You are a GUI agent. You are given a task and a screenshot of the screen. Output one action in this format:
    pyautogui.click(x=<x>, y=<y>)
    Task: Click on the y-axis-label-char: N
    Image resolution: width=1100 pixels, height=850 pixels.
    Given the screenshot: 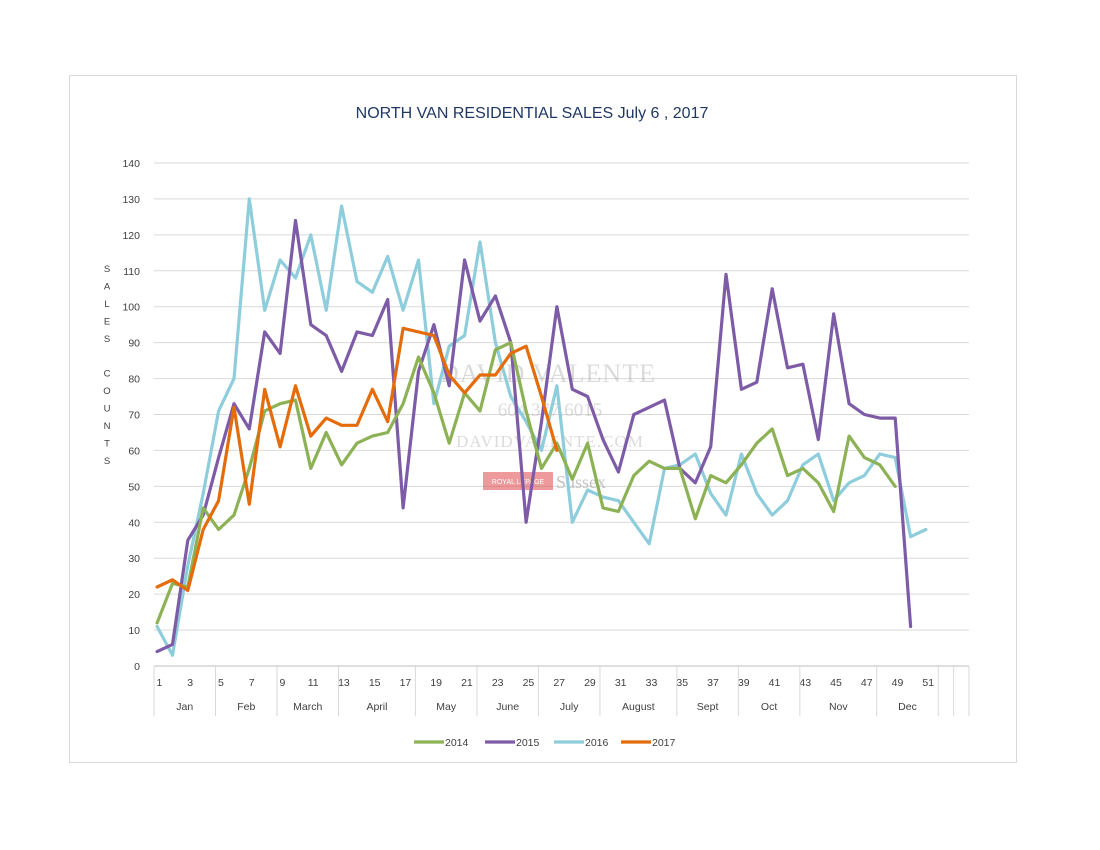 What is the action you would take?
    pyautogui.click(x=107, y=426)
    